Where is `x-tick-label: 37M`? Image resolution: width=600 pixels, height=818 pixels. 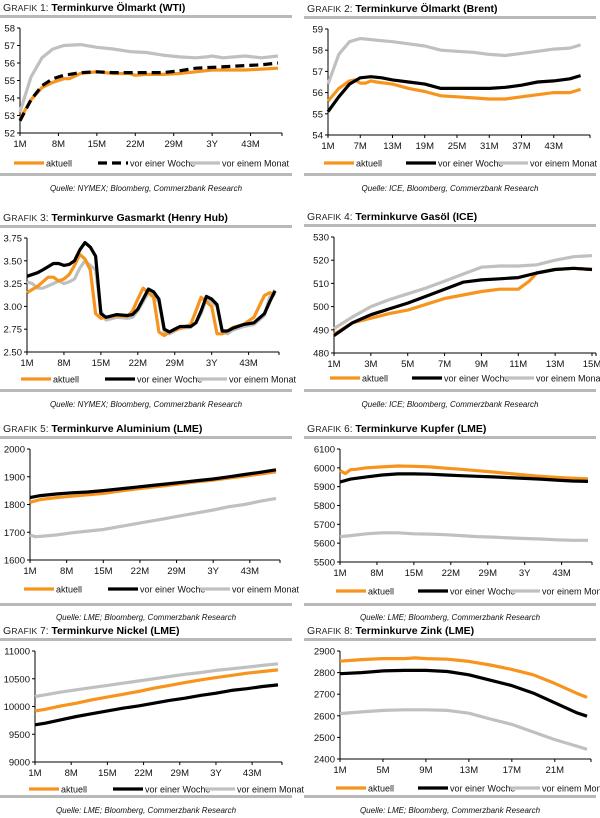 x-tick-label: 37M is located at coordinates (521, 146).